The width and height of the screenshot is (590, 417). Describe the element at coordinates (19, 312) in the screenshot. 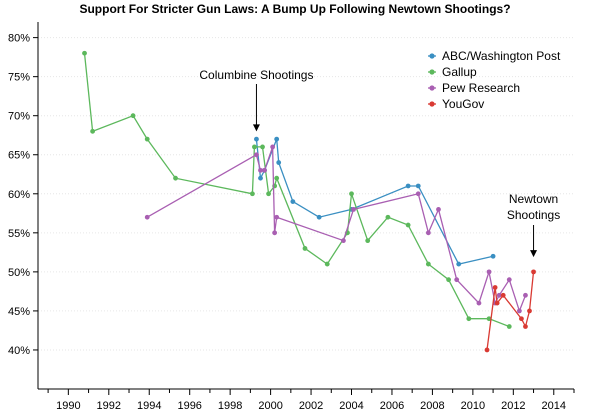

I see `y-tick-label: 45%` at that location.